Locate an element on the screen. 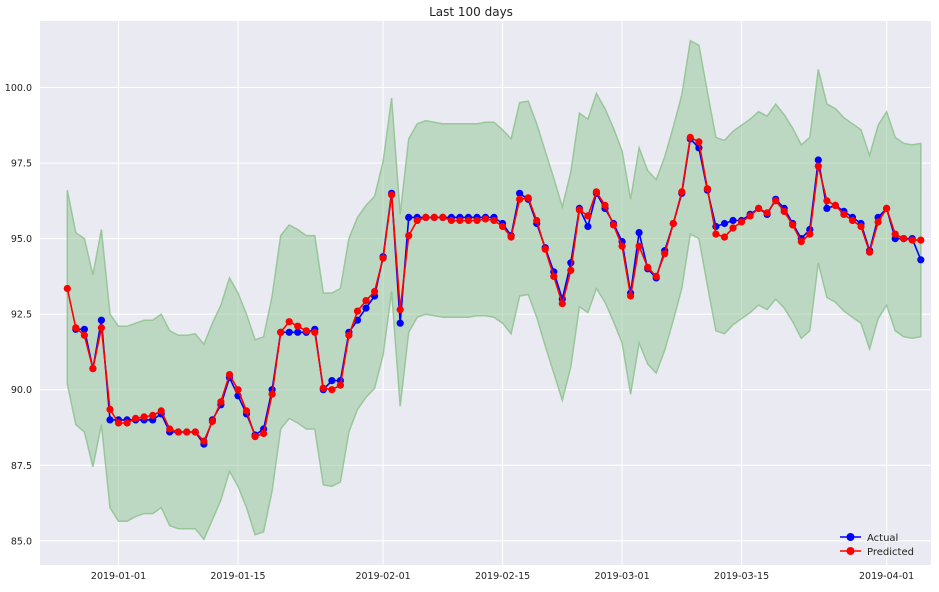  legend-actual-marker is located at coordinates (850, 537).